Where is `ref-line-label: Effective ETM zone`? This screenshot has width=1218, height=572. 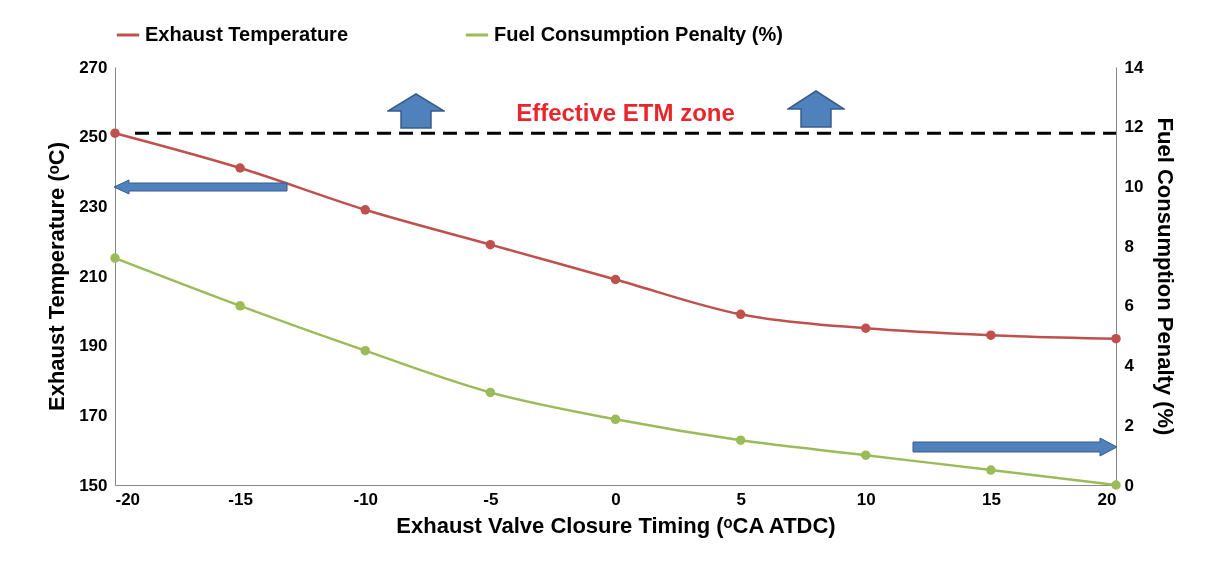 ref-line-label: Effective ETM zone is located at coordinates (625, 113).